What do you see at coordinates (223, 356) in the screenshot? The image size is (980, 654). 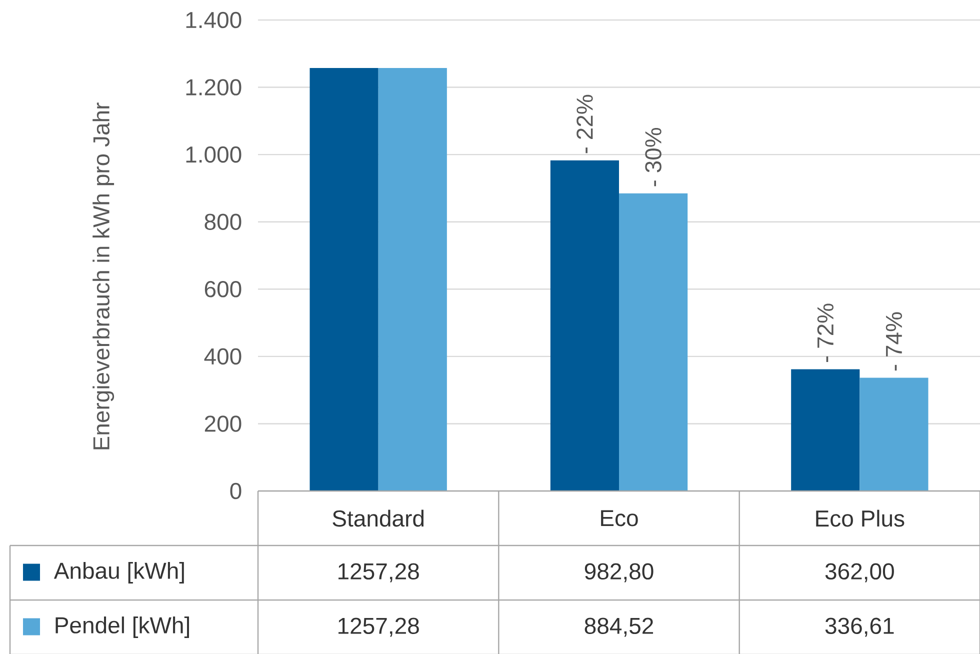 I see `y-tick-label: 400` at bounding box center [223, 356].